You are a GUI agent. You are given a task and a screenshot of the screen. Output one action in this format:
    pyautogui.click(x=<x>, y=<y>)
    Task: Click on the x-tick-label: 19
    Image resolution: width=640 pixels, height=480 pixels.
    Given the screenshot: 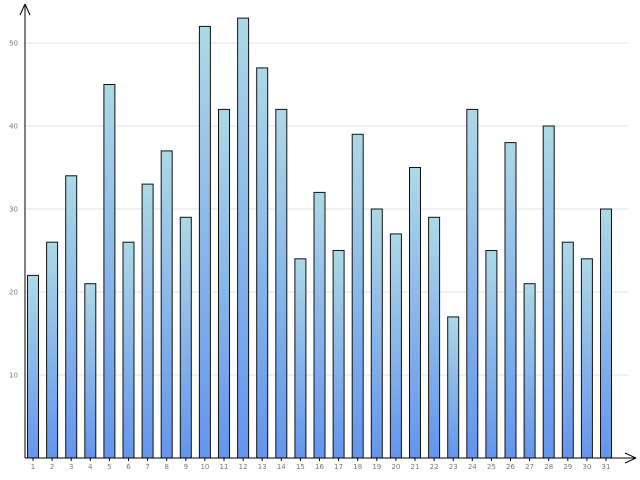 What is the action you would take?
    pyautogui.click(x=376, y=467)
    